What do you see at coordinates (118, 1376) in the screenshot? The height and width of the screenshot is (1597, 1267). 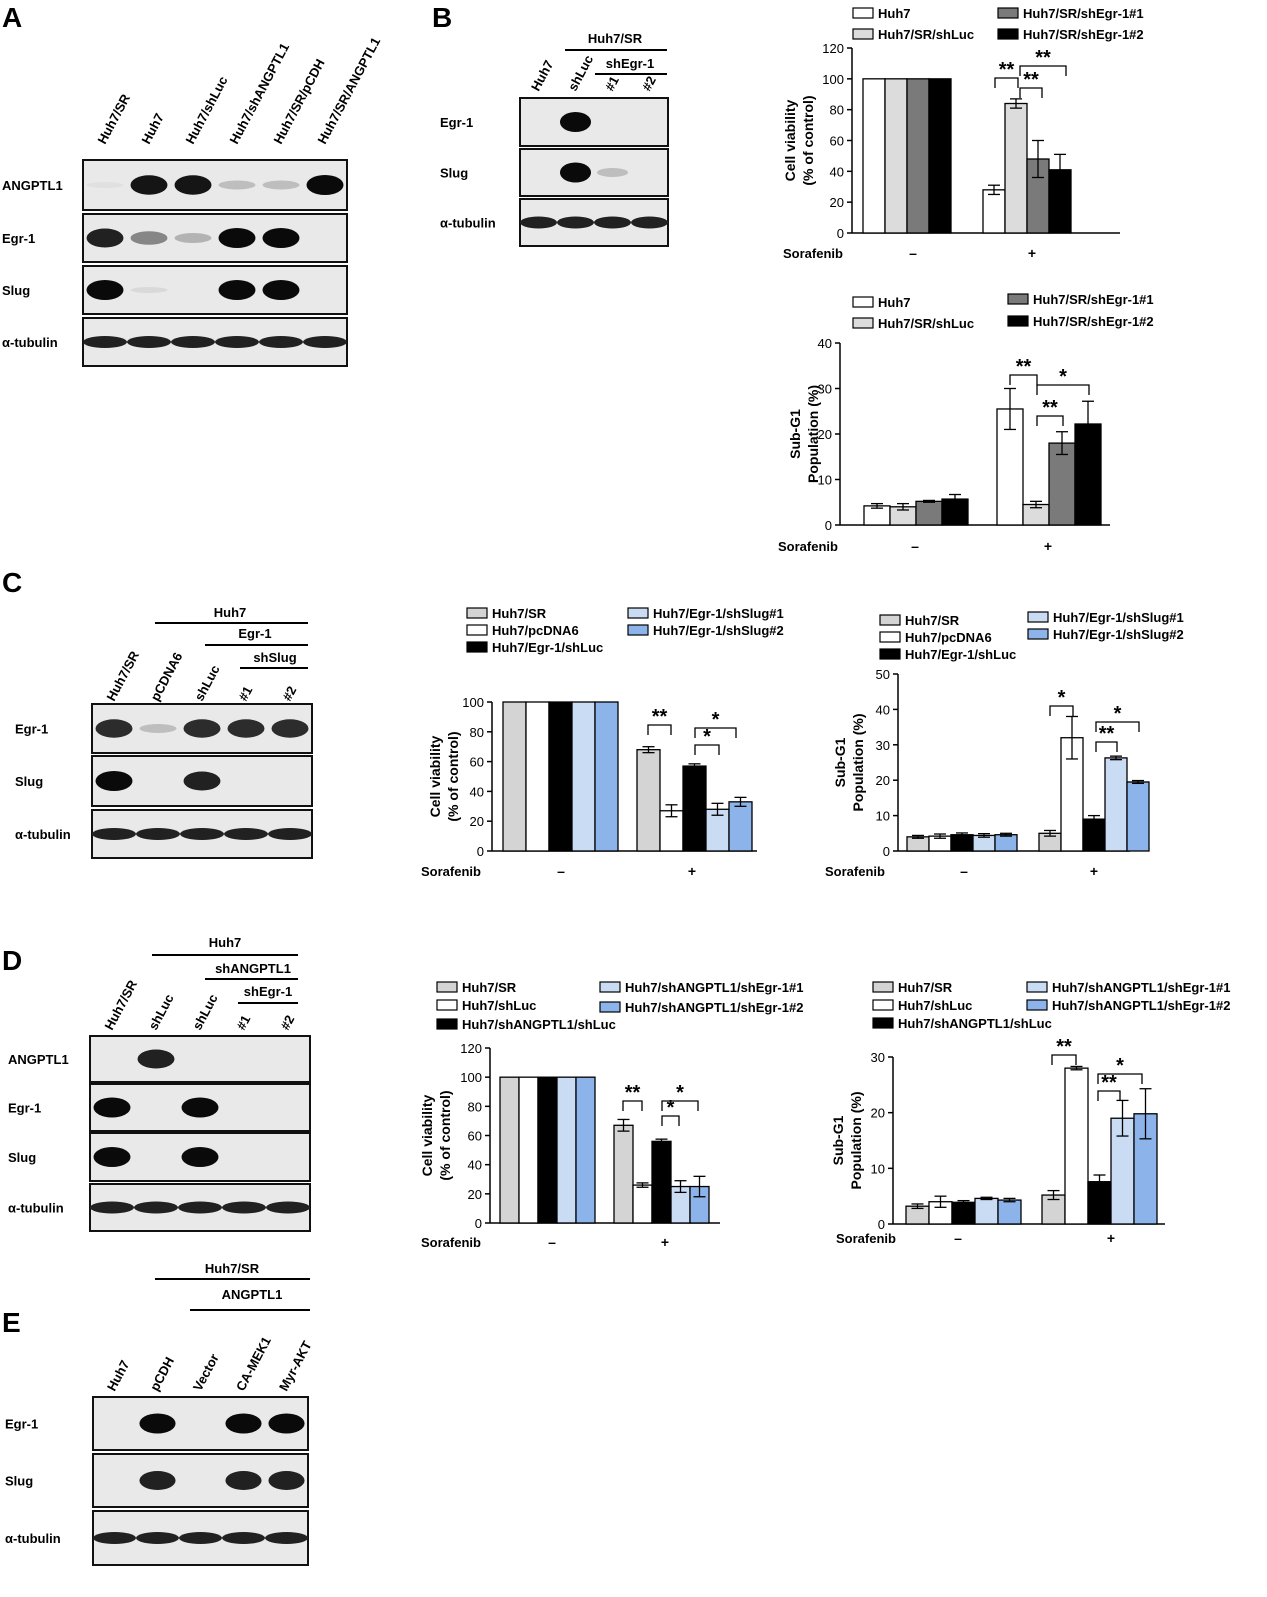 I see `lane-label: Huh7` at bounding box center [118, 1376].